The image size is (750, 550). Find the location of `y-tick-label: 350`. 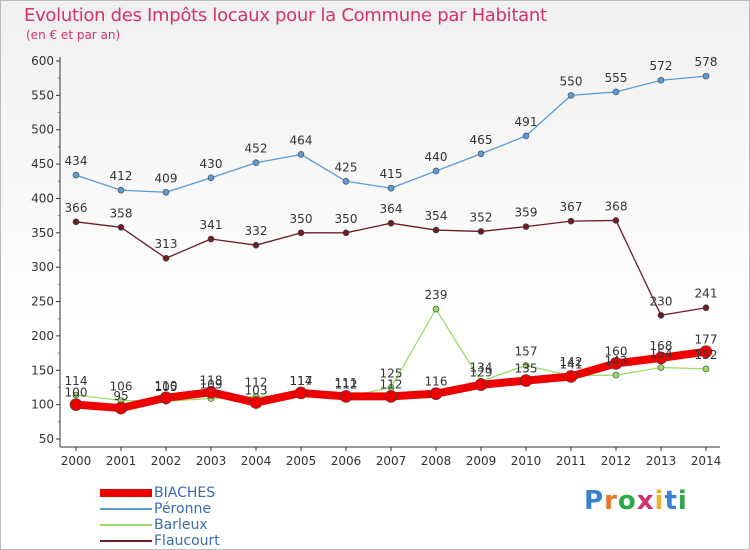

y-tick-label: 350 is located at coordinates (42, 233).